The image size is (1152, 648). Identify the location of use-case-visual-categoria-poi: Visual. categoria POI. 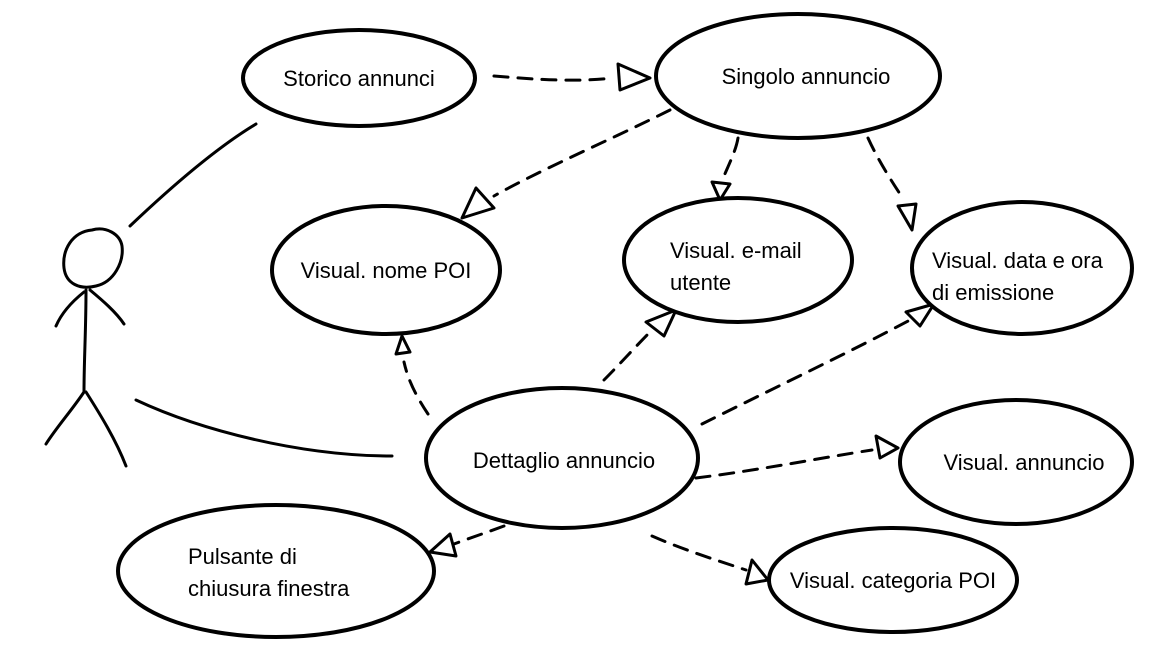
(893, 580).